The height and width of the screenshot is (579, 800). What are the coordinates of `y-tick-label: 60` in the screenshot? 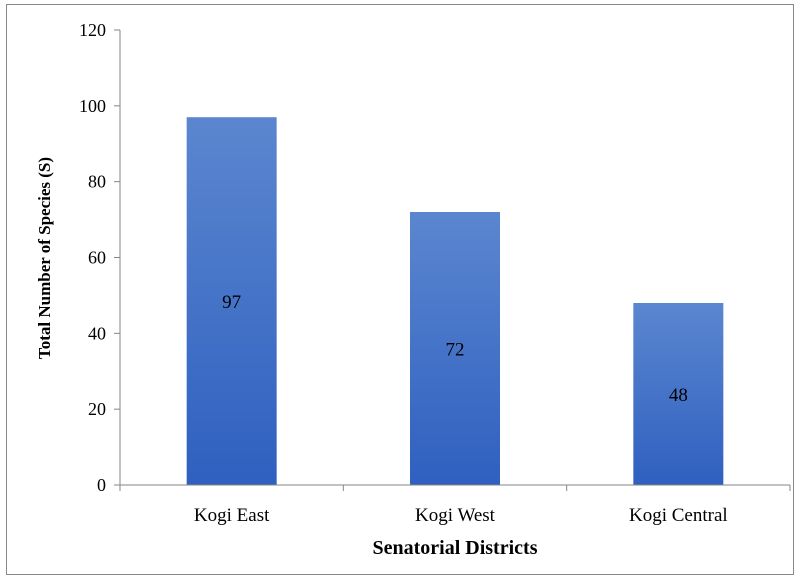 It's located at (97, 258).